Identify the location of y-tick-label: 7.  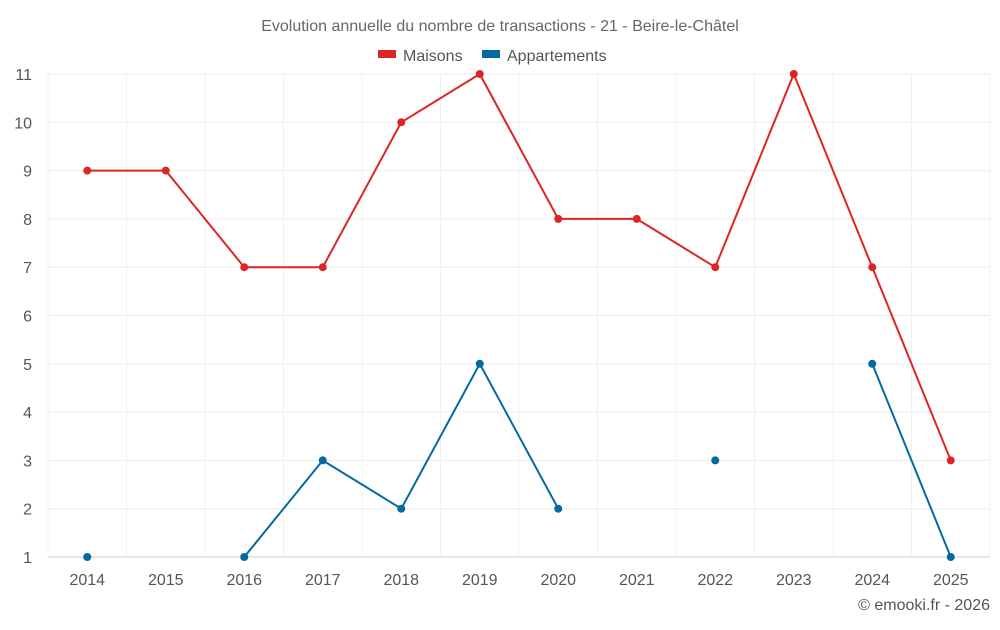
(27, 268).